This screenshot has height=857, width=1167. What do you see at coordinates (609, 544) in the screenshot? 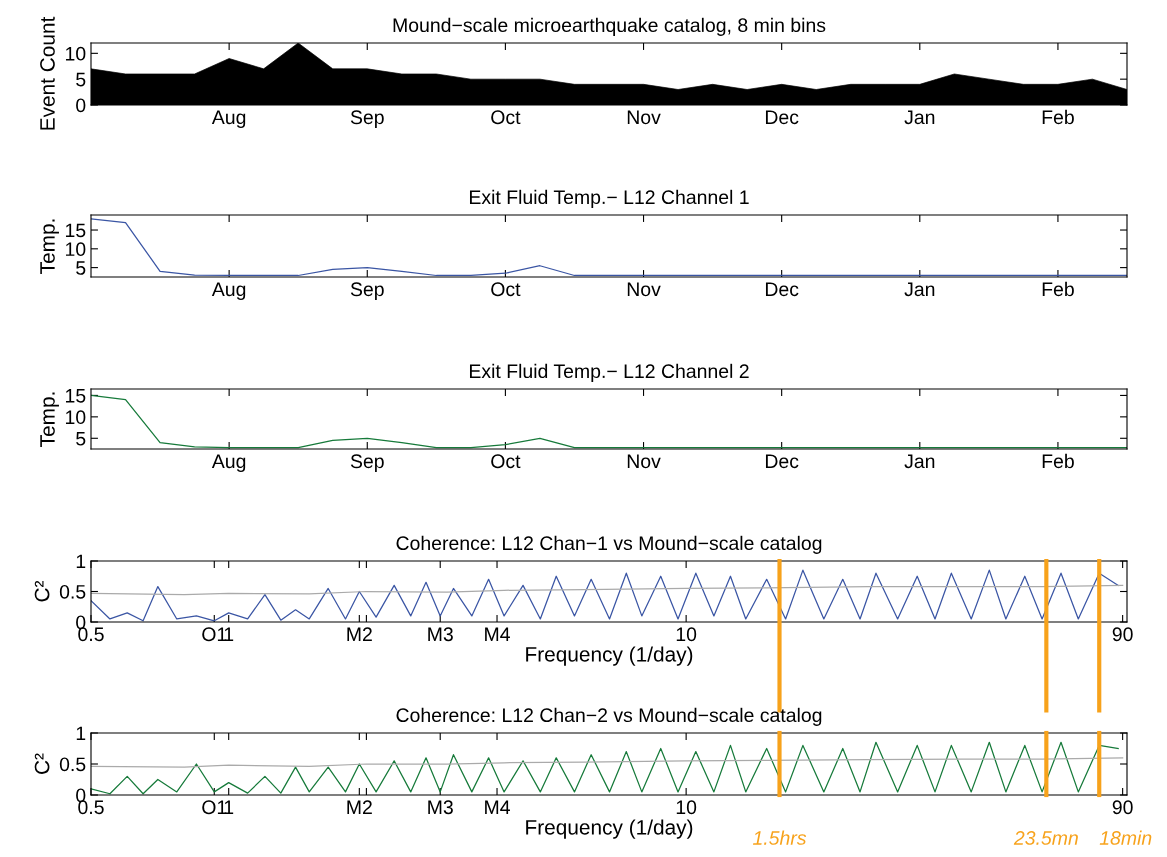
I see `chart-title: Coherence: L12 Chan−1 vs Mound−scale catalog` at bounding box center [609, 544].